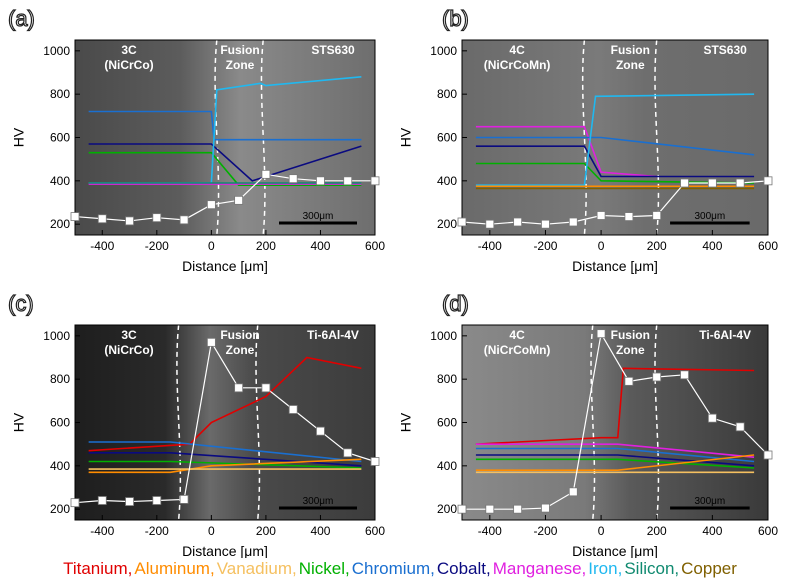  Describe the element at coordinates (225, 168) in the screenshot. I see `series-nickel` at that location.